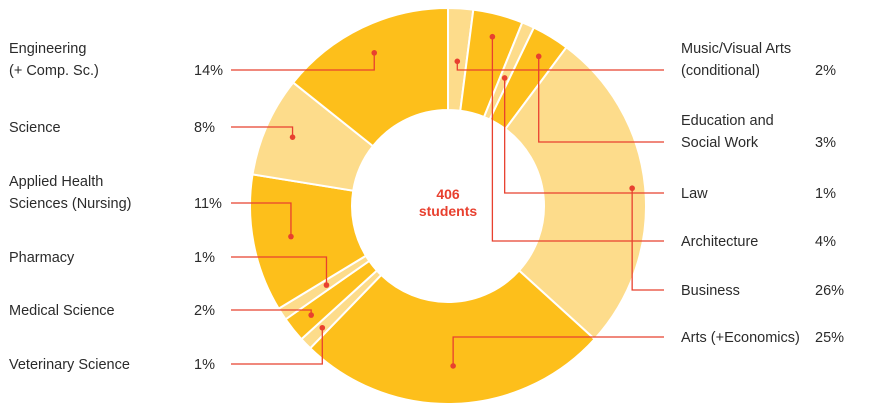  Describe the element at coordinates (54, 60) in the screenshot. I see `label-engineering-comp-sc: Engineering (+ Comp. Sc.)` at that location.